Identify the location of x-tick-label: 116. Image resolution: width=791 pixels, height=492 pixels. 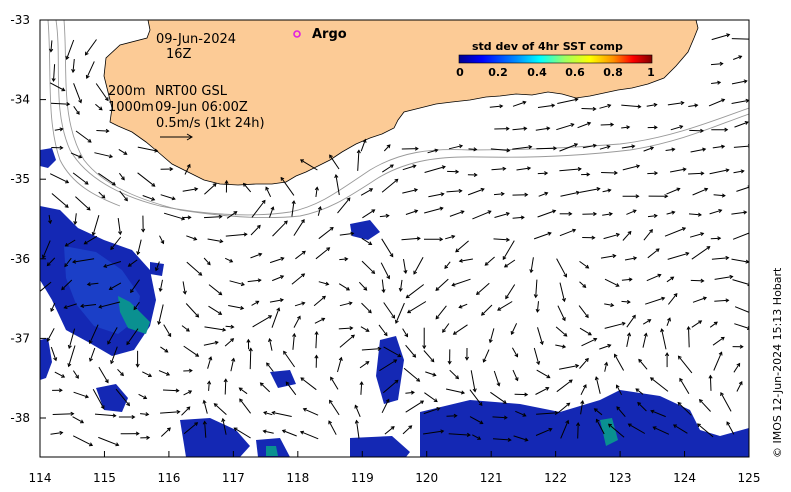
(168, 478).